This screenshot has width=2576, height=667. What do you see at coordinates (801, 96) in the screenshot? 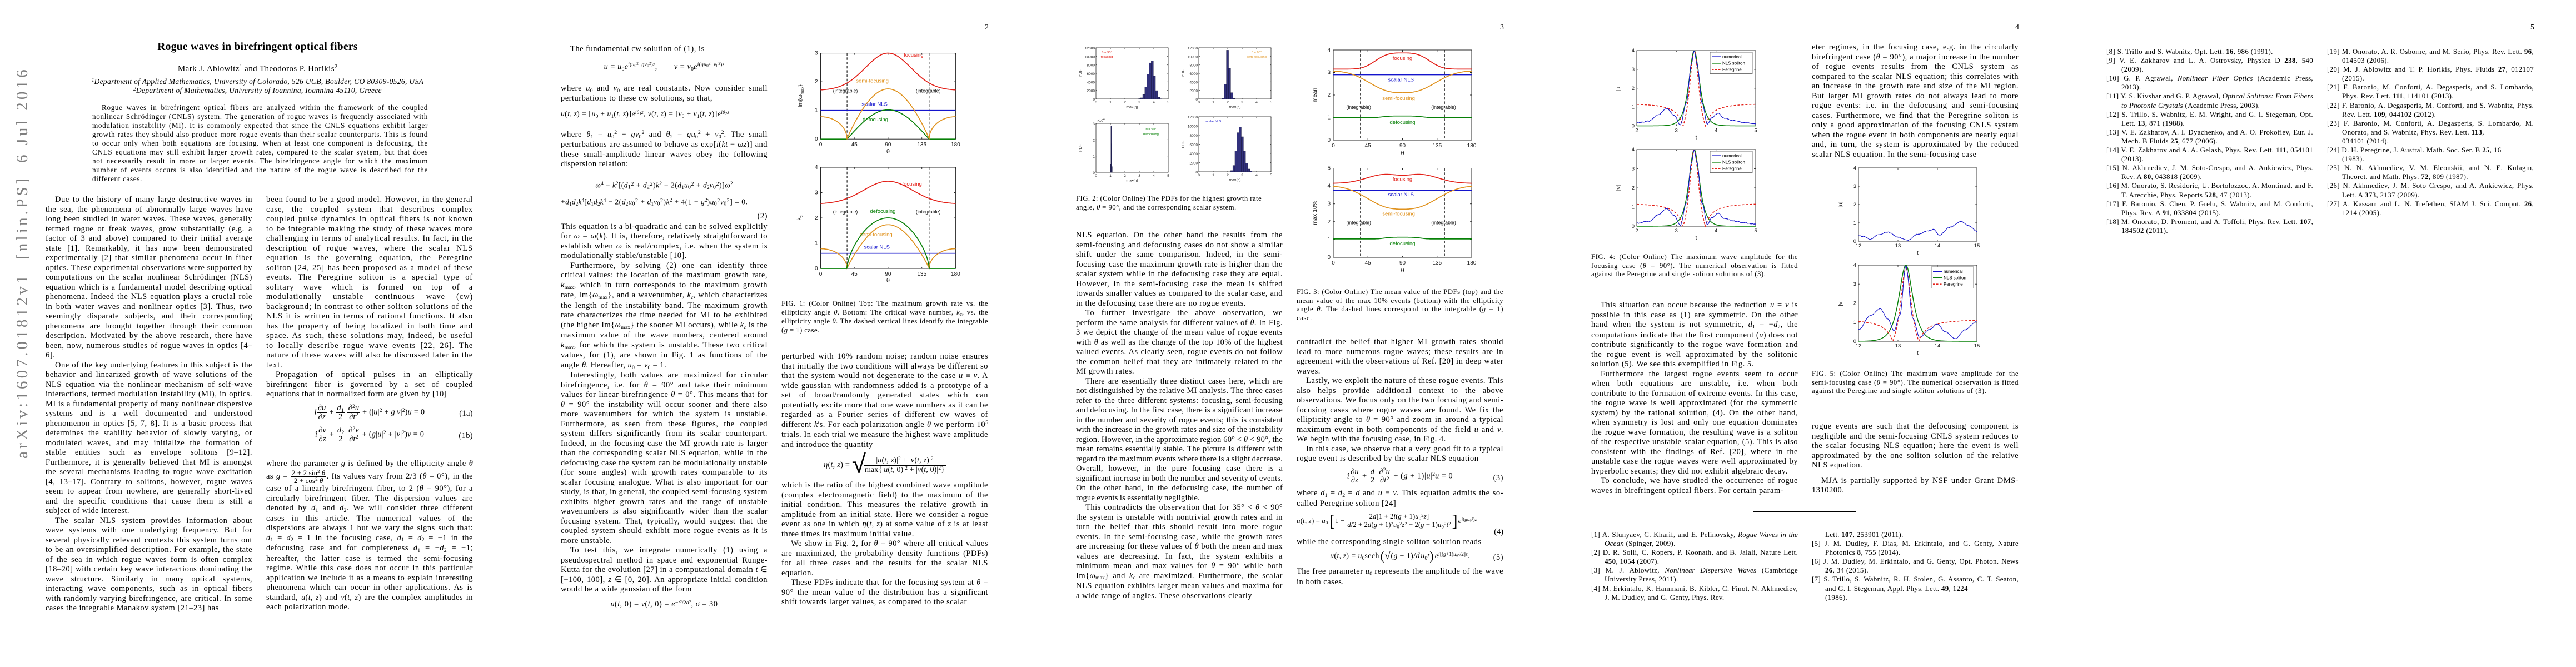
I see `svg-text: Im{ωmax}` at bounding box center [801, 96].